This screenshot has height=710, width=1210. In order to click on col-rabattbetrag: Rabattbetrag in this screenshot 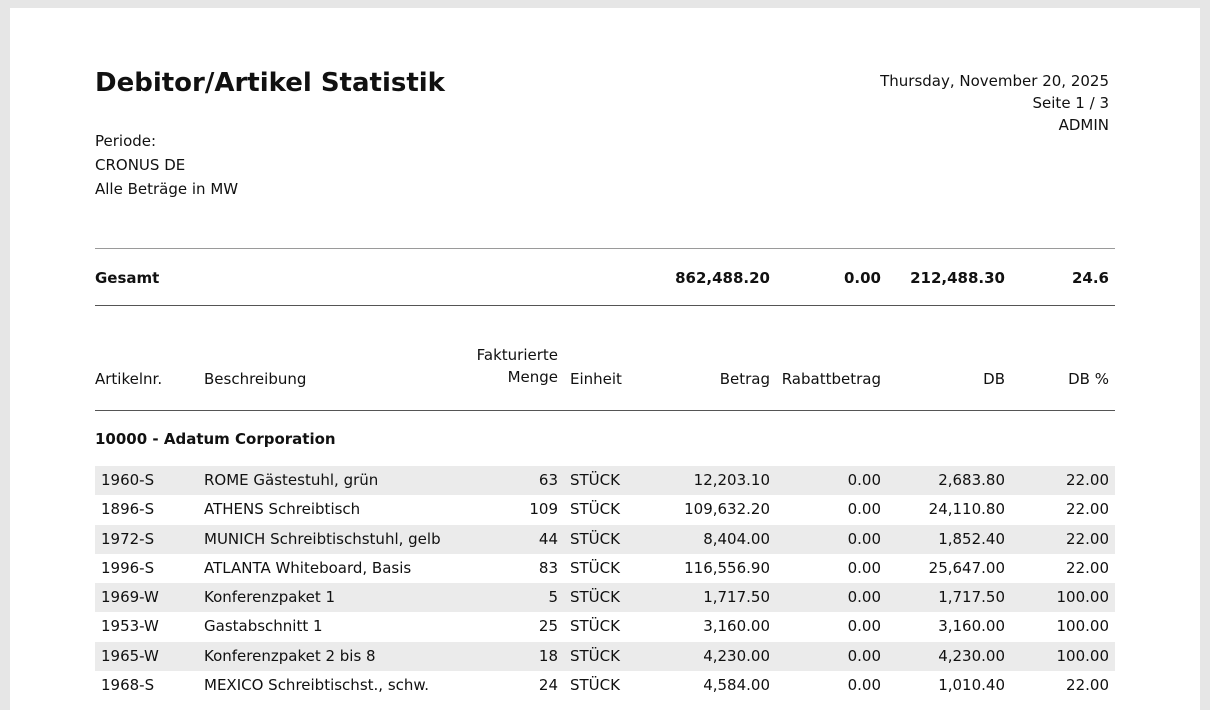, I will do `click(831, 379)`.